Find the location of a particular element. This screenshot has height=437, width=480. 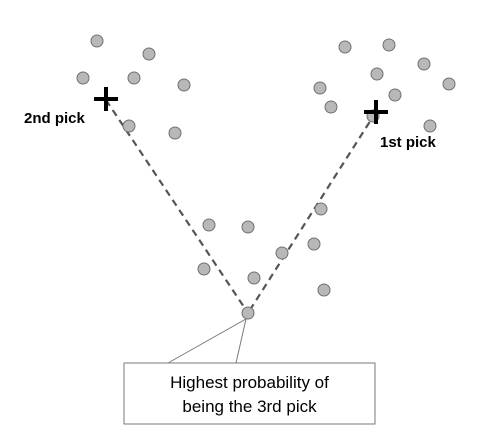

third-pick-point is located at coordinates (248, 313).